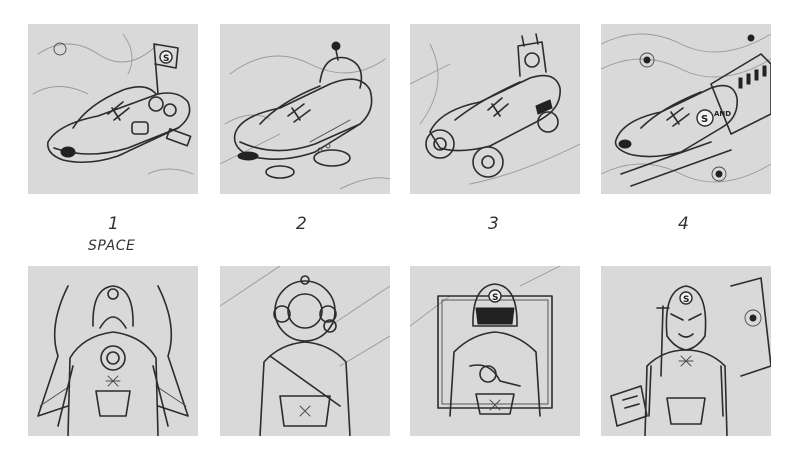  I want to click on shoe-train-sketch: S AND, so click(686, 110).